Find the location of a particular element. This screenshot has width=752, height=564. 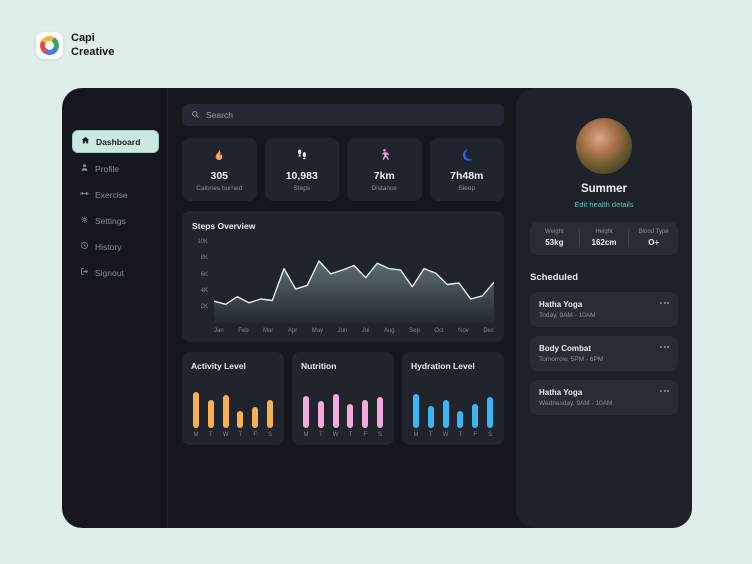

dumbbell-icon is located at coordinates (84, 194).